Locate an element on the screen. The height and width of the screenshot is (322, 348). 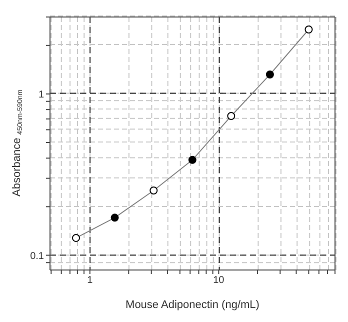
x-tick-label: 10 is located at coordinates (219, 280).